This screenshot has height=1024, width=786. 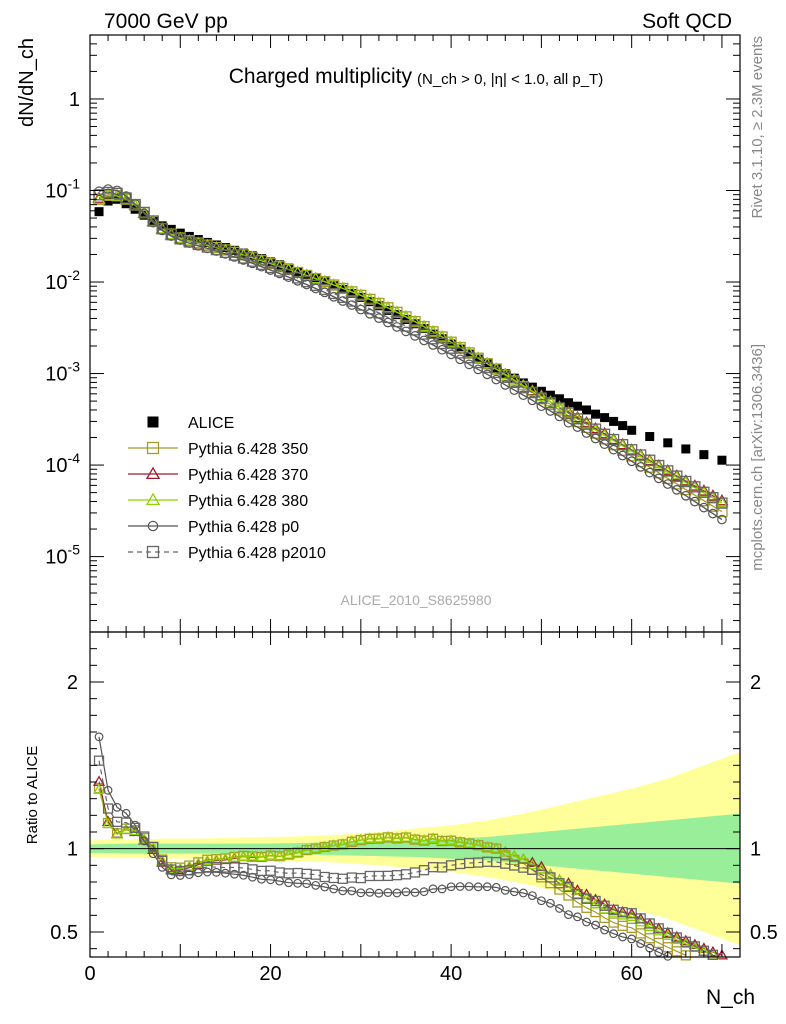 I want to click on y-tick-label: 1, so click(x=74, y=100).